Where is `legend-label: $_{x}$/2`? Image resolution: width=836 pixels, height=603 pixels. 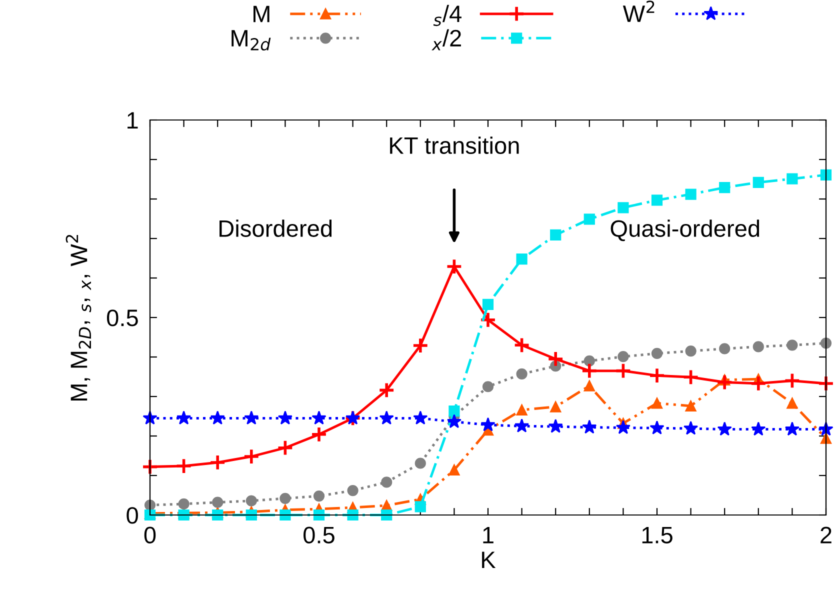 legend-label: $_{x}$/2 is located at coordinates (446, 39).